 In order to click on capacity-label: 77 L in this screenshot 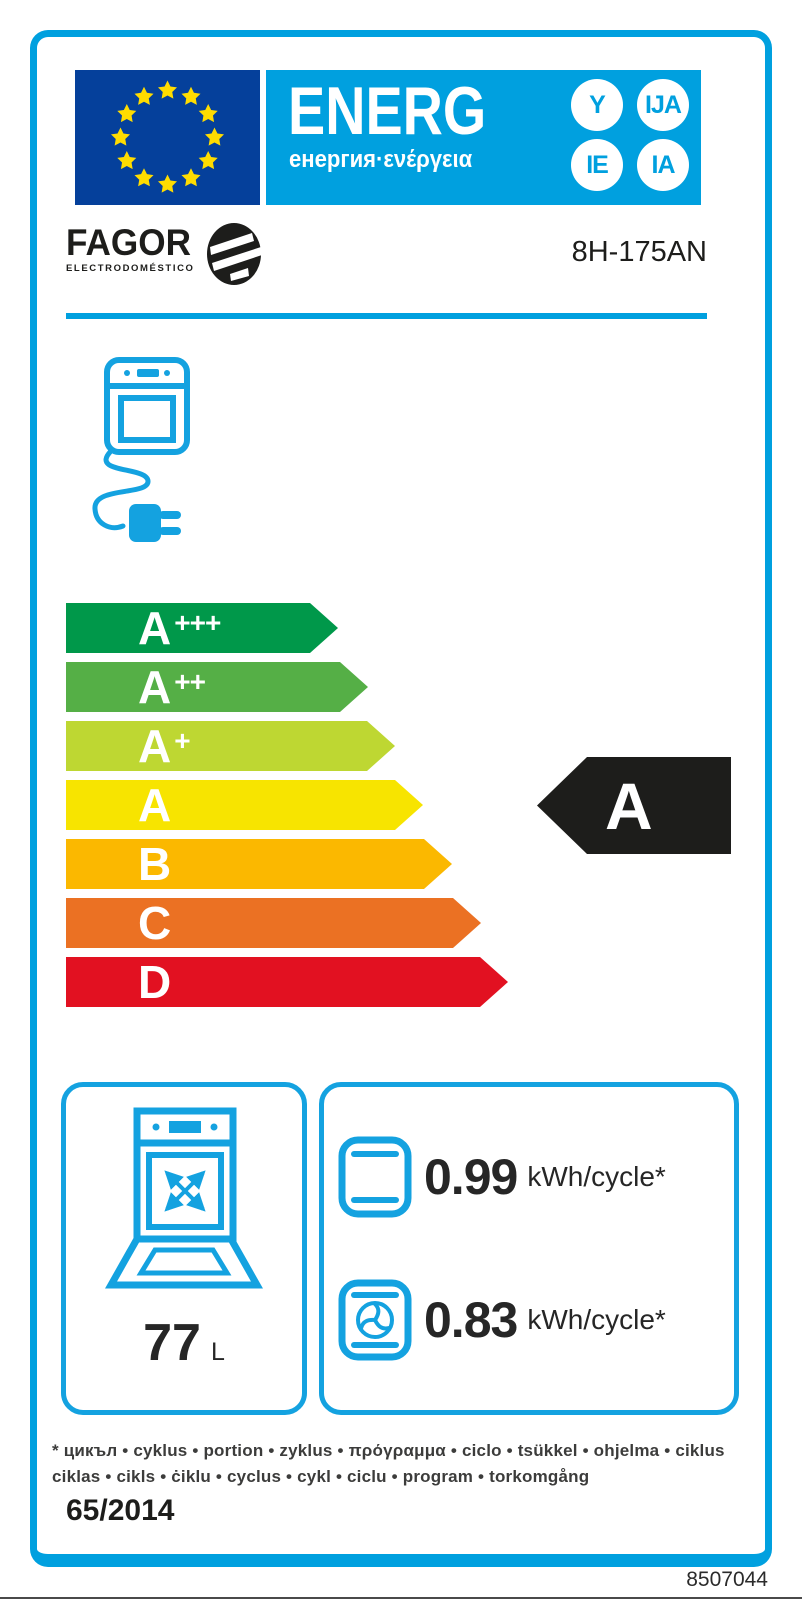, I will do `click(184, 1343)`.